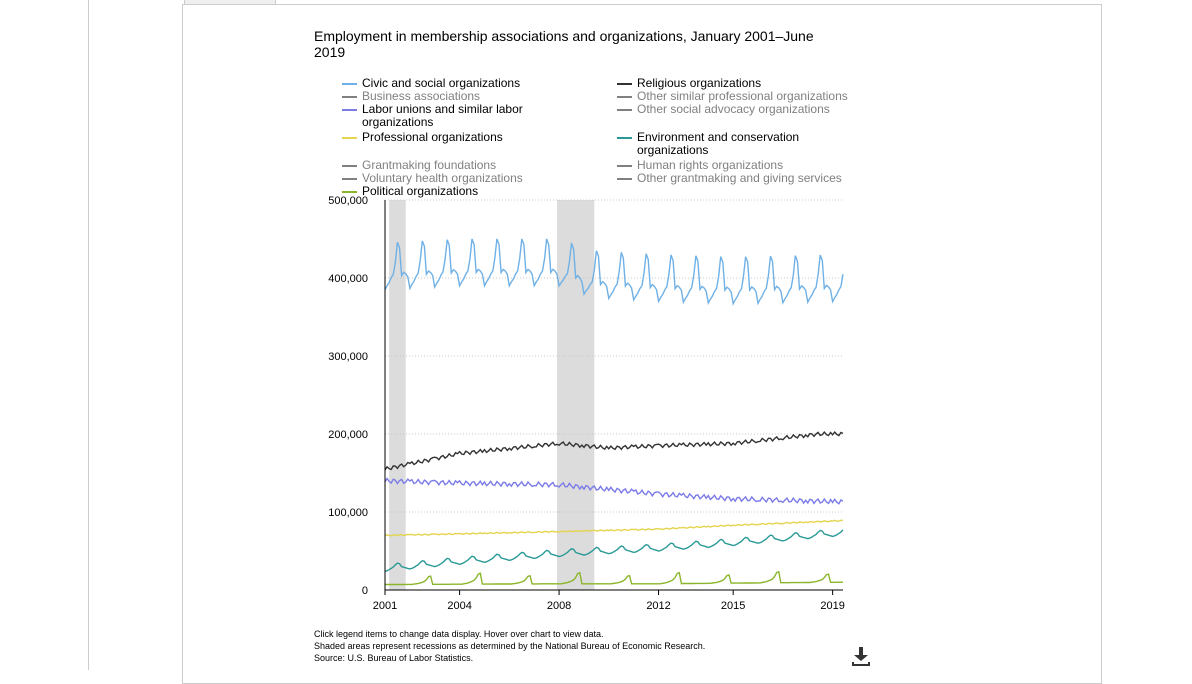 The width and height of the screenshot is (1192, 684). I want to click on x-tick-label: 2004, so click(459, 606).